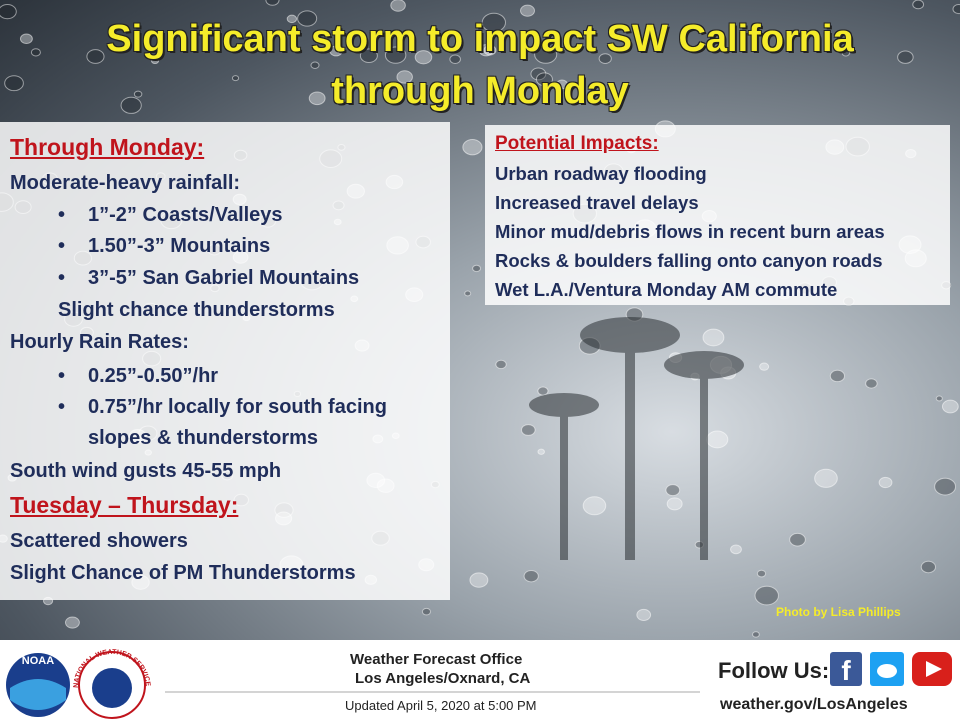  Describe the element at coordinates (601, 173) in the screenshot. I see `impact-item: Urban roadway flooding` at that location.